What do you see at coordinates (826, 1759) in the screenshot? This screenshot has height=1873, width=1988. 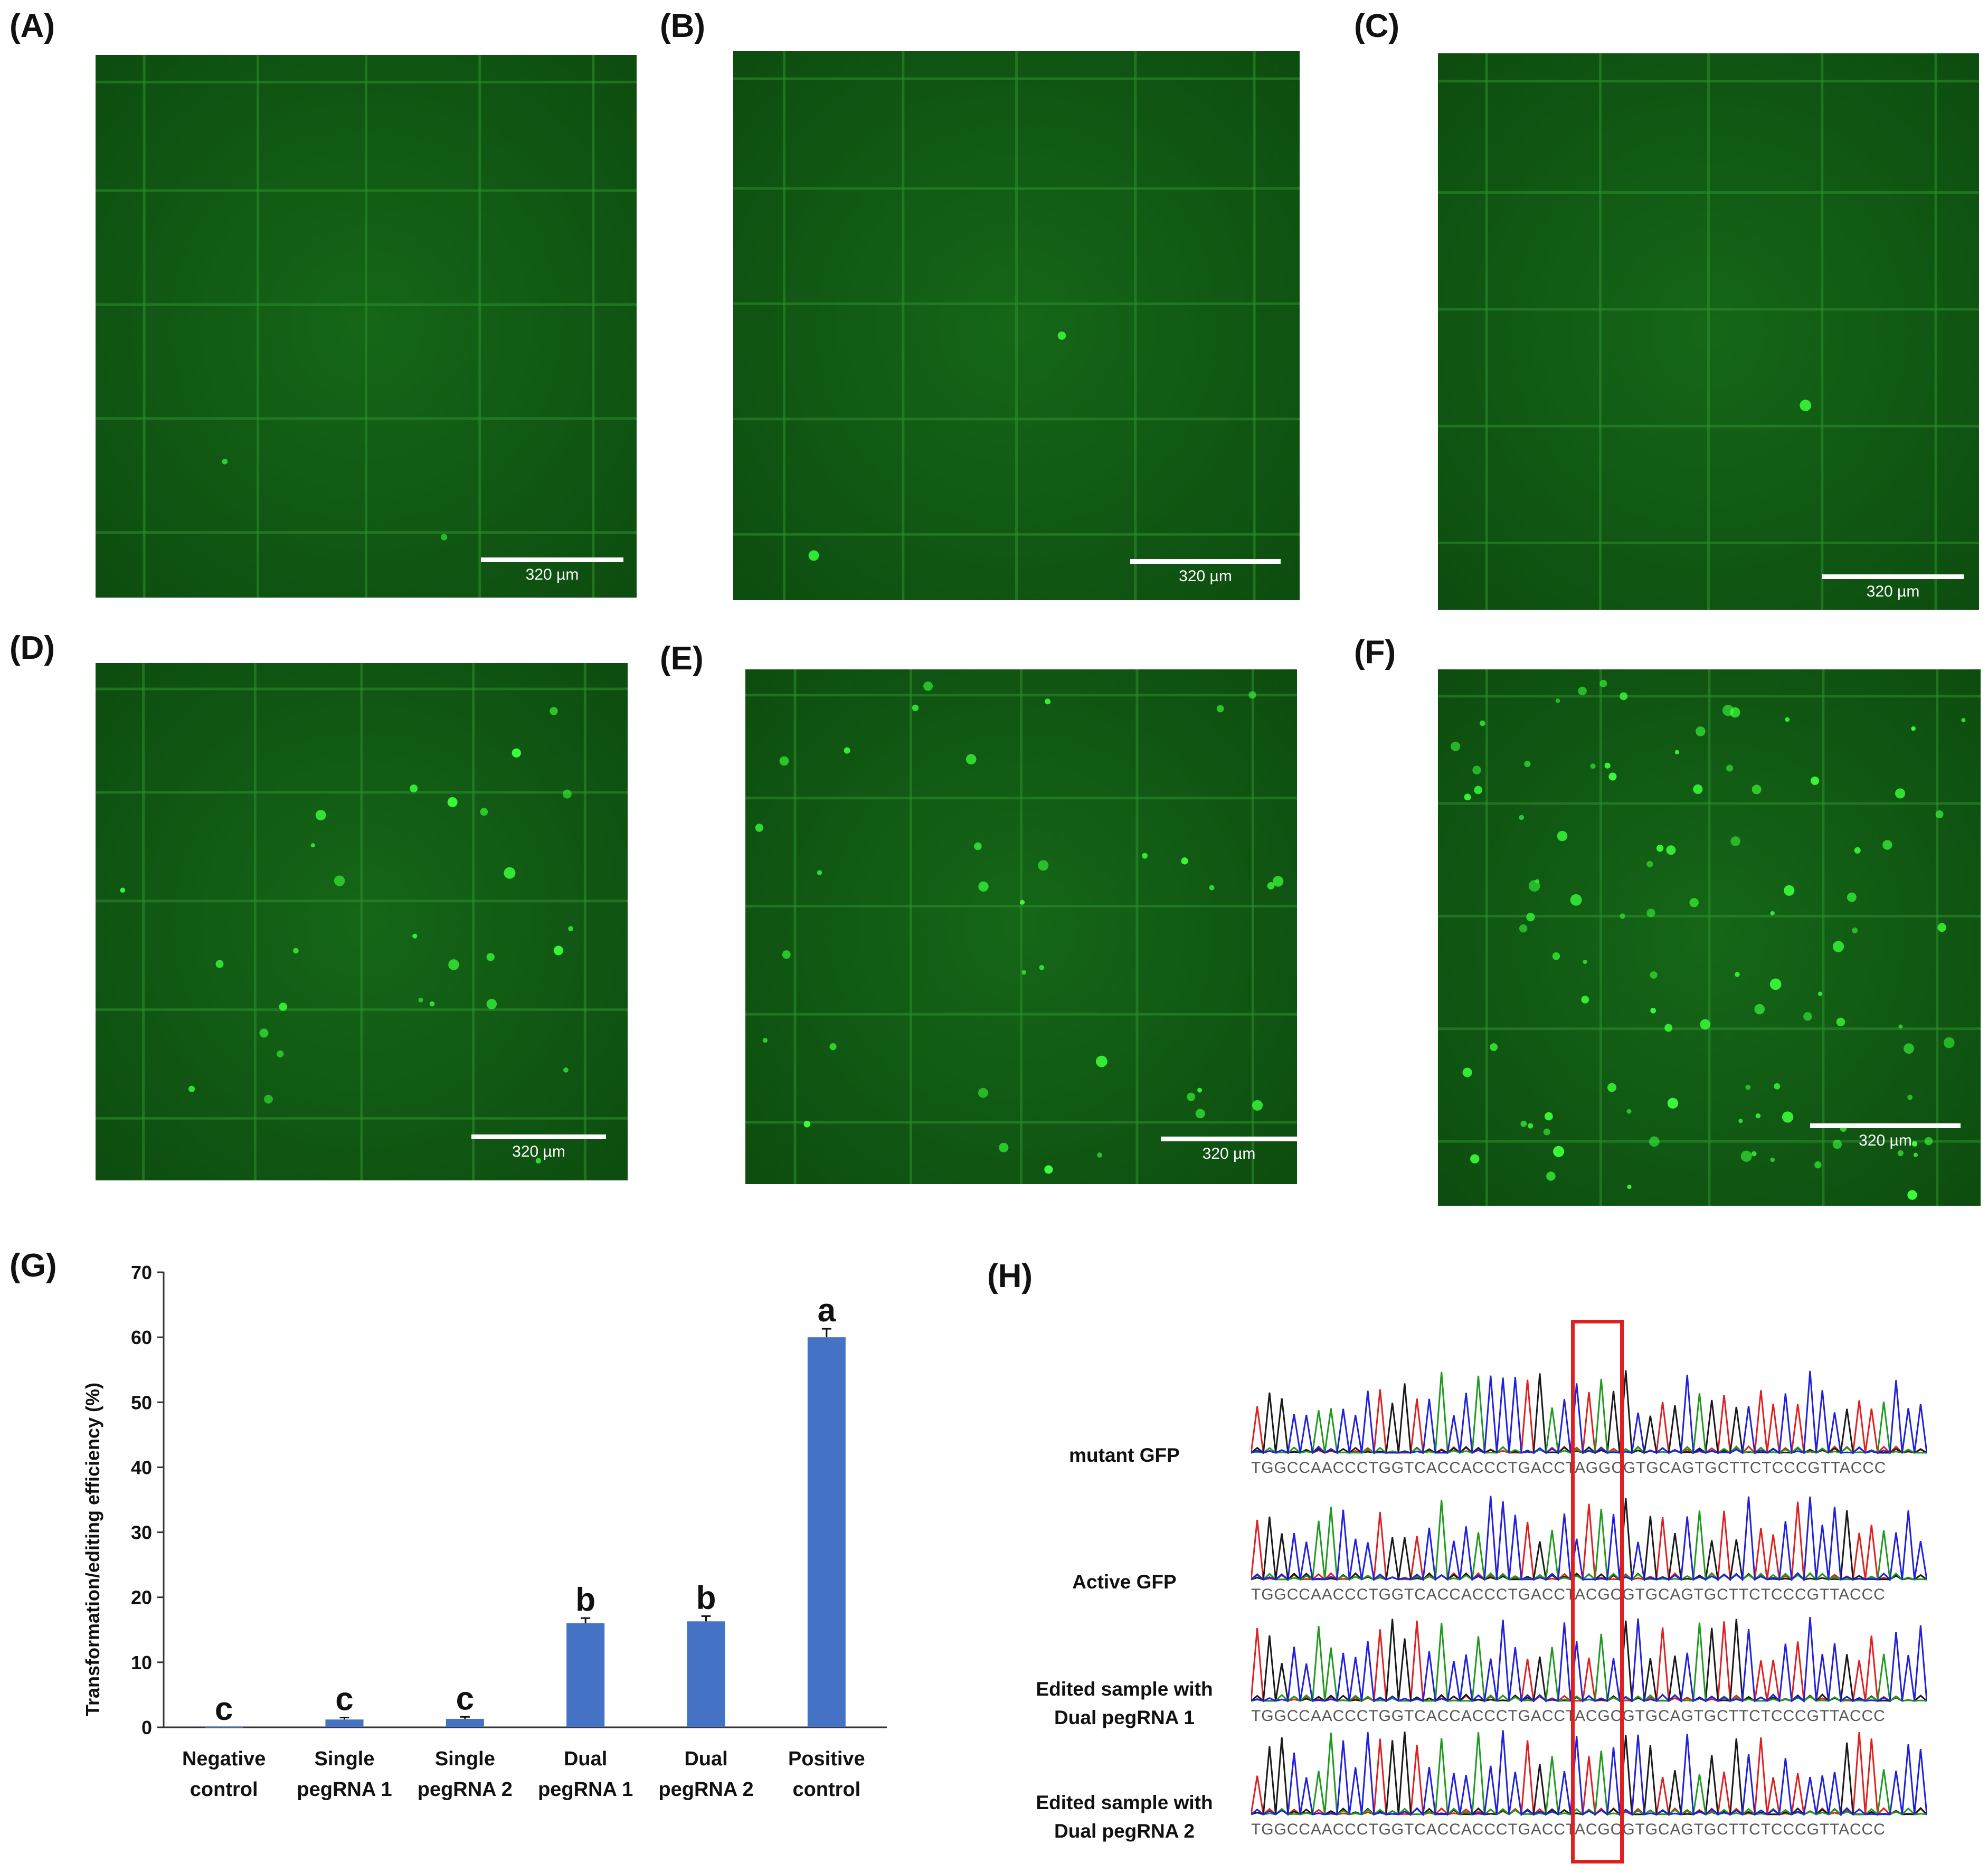 I see `x-category-label: Positive` at bounding box center [826, 1759].